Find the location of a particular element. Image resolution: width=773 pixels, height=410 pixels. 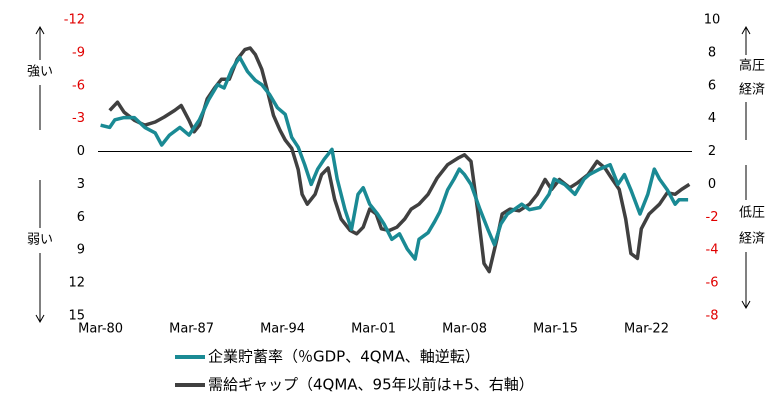

annotation: 強い is located at coordinates (40, 72).